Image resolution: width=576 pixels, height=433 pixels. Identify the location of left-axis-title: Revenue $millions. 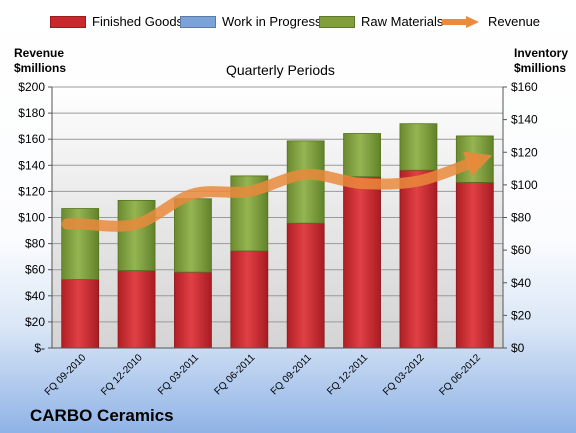
(40, 61).